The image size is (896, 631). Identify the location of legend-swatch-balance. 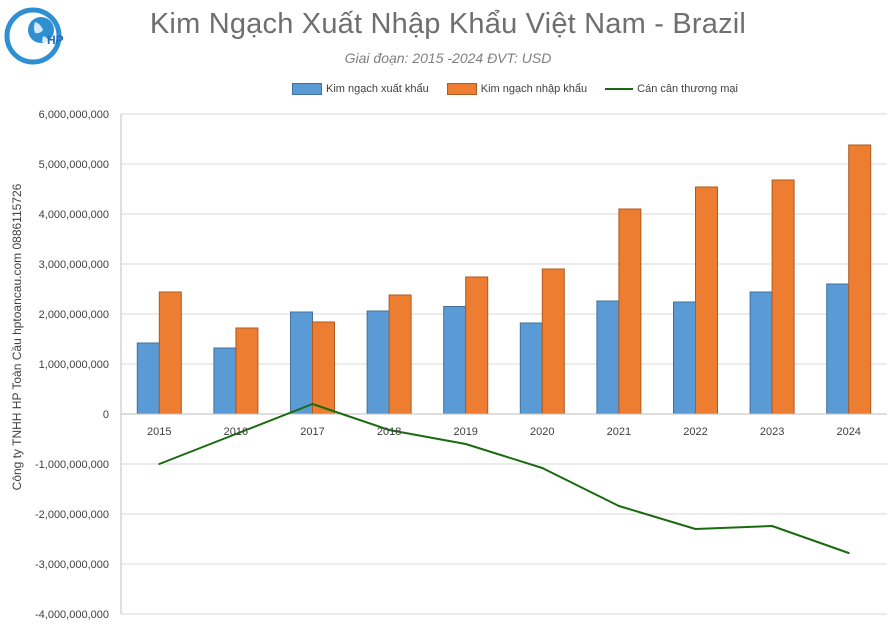
(619, 89).